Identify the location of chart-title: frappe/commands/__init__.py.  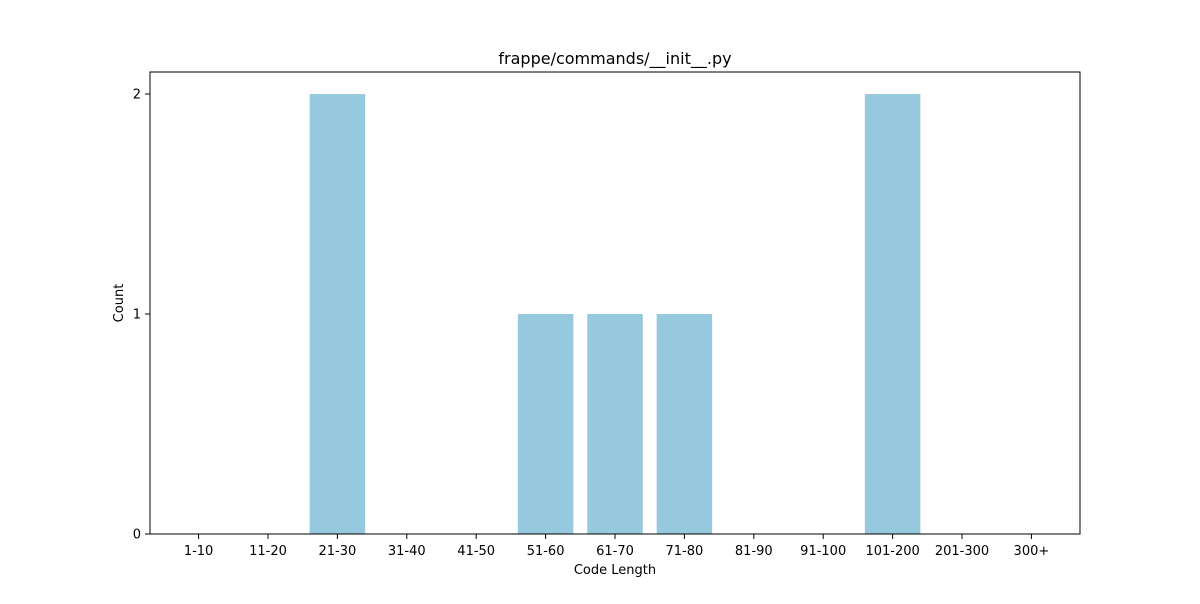
(614, 59).